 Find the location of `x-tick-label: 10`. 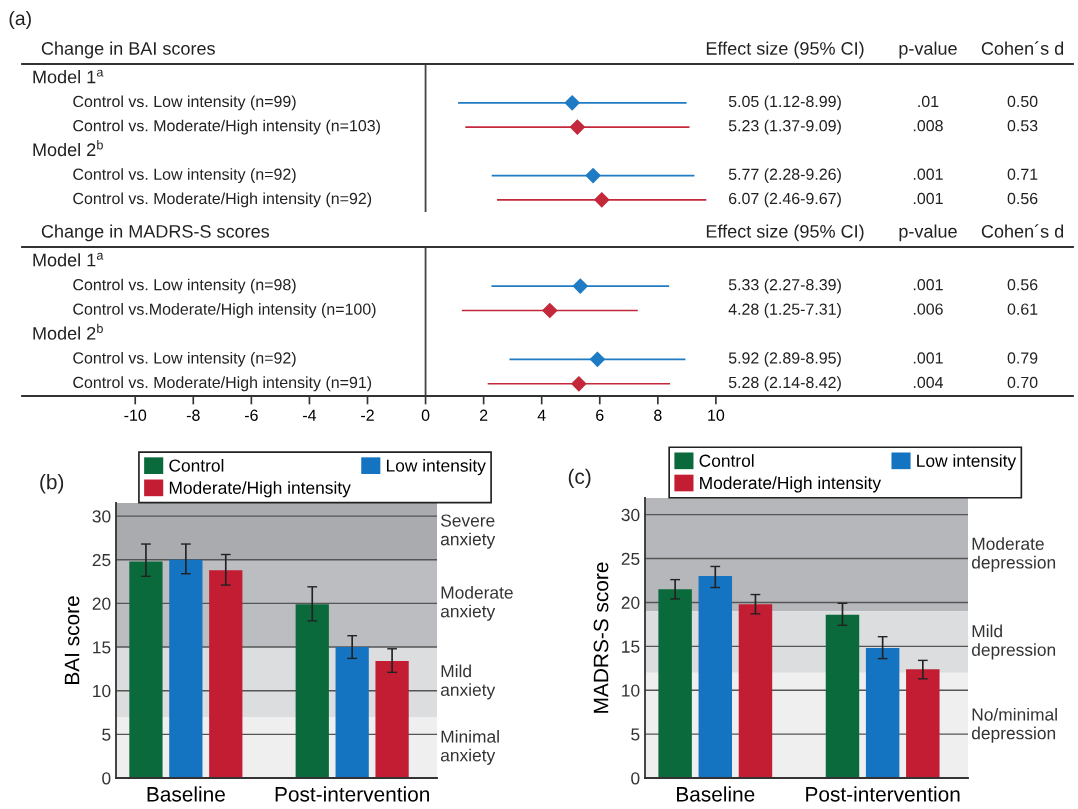

x-tick-label: 10 is located at coordinates (716, 415).